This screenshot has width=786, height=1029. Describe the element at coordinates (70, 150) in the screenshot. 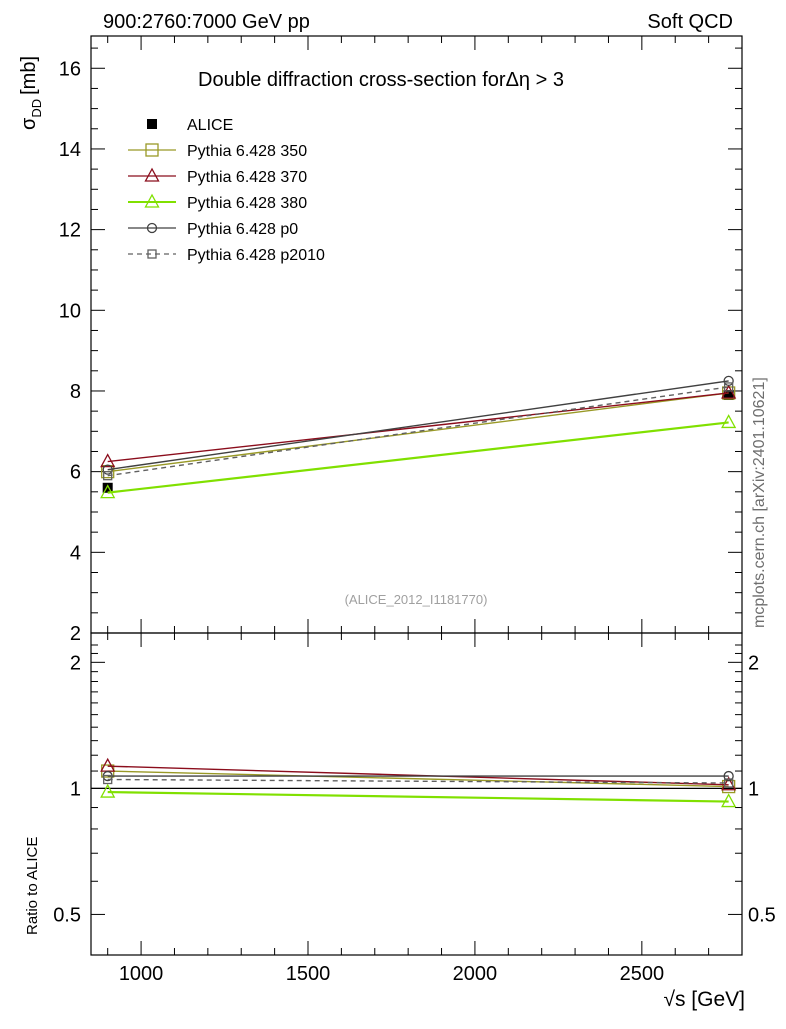

I see `y-tick-label: 14` at that location.